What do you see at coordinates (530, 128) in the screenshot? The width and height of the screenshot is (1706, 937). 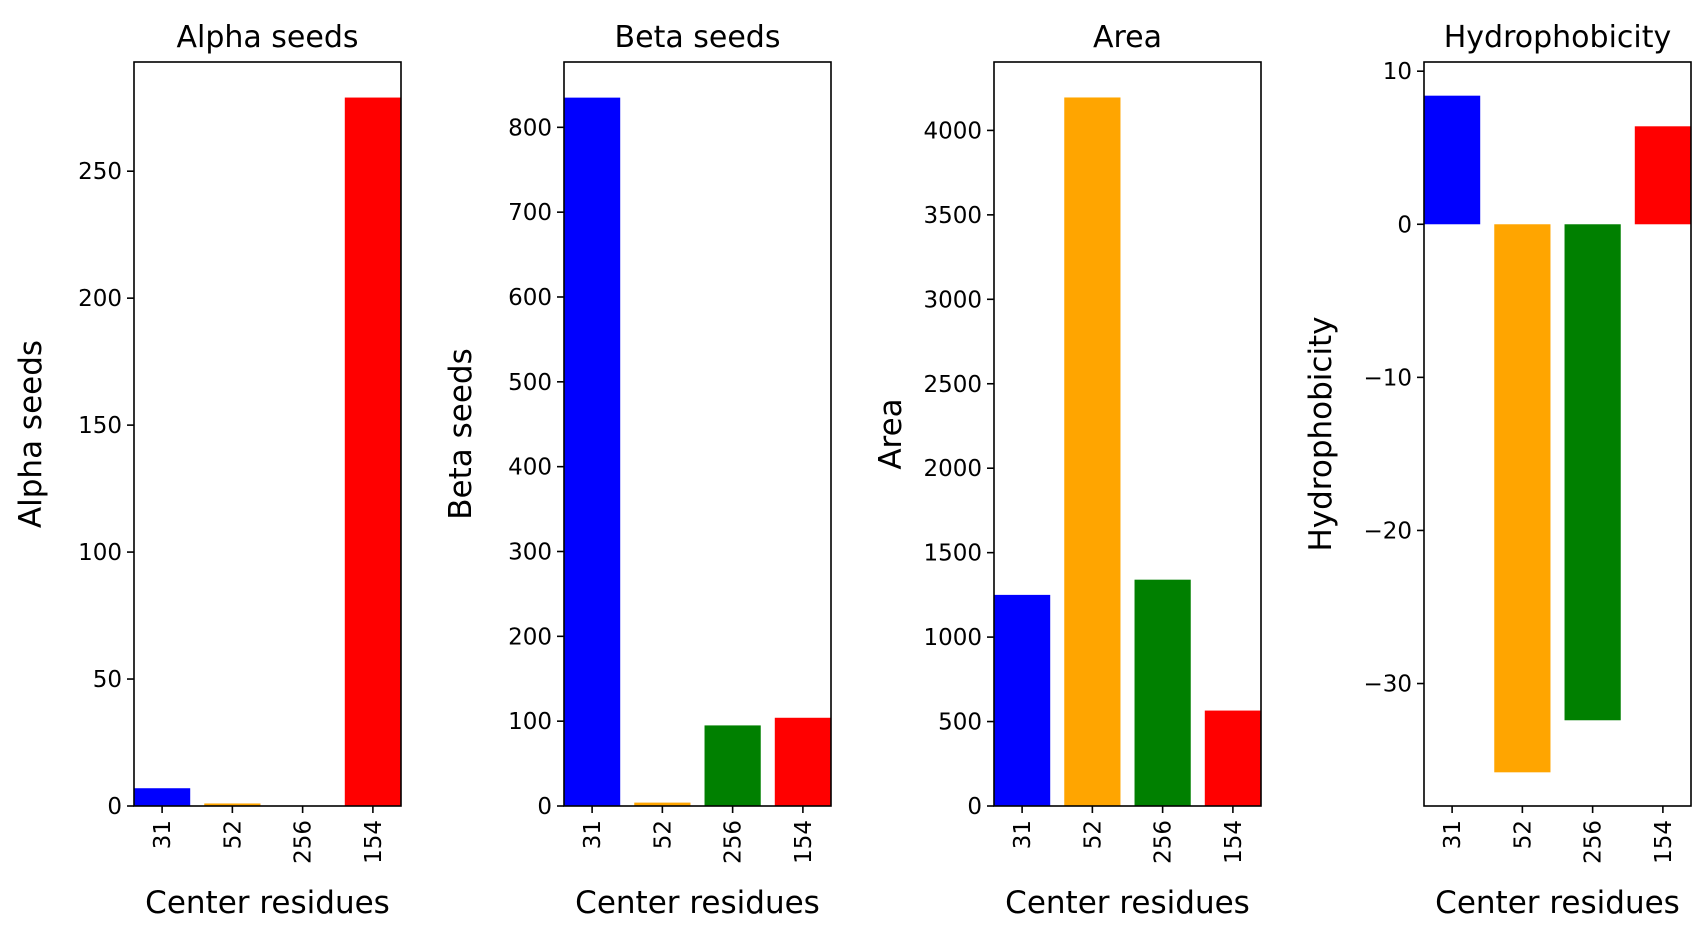 I see `y-tick-label: 800` at bounding box center [530, 128].